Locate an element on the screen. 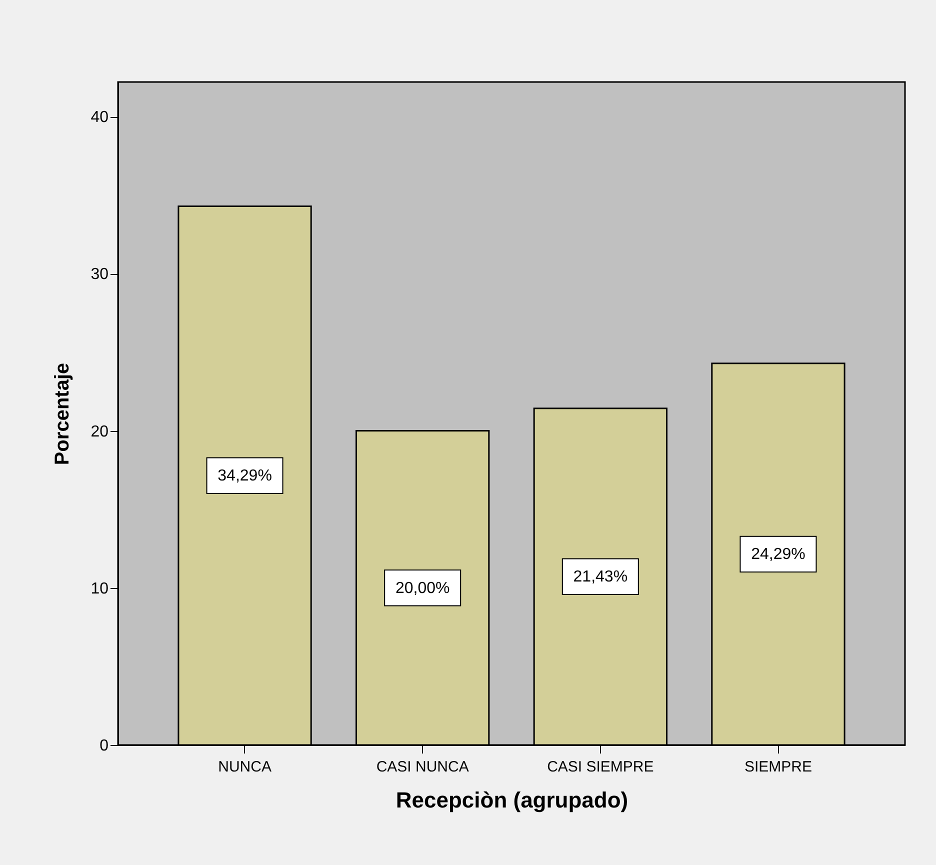 Image resolution: width=936 pixels, height=865 pixels. x-tick-label: CASI SIEMPRE is located at coordinates (600, 767).